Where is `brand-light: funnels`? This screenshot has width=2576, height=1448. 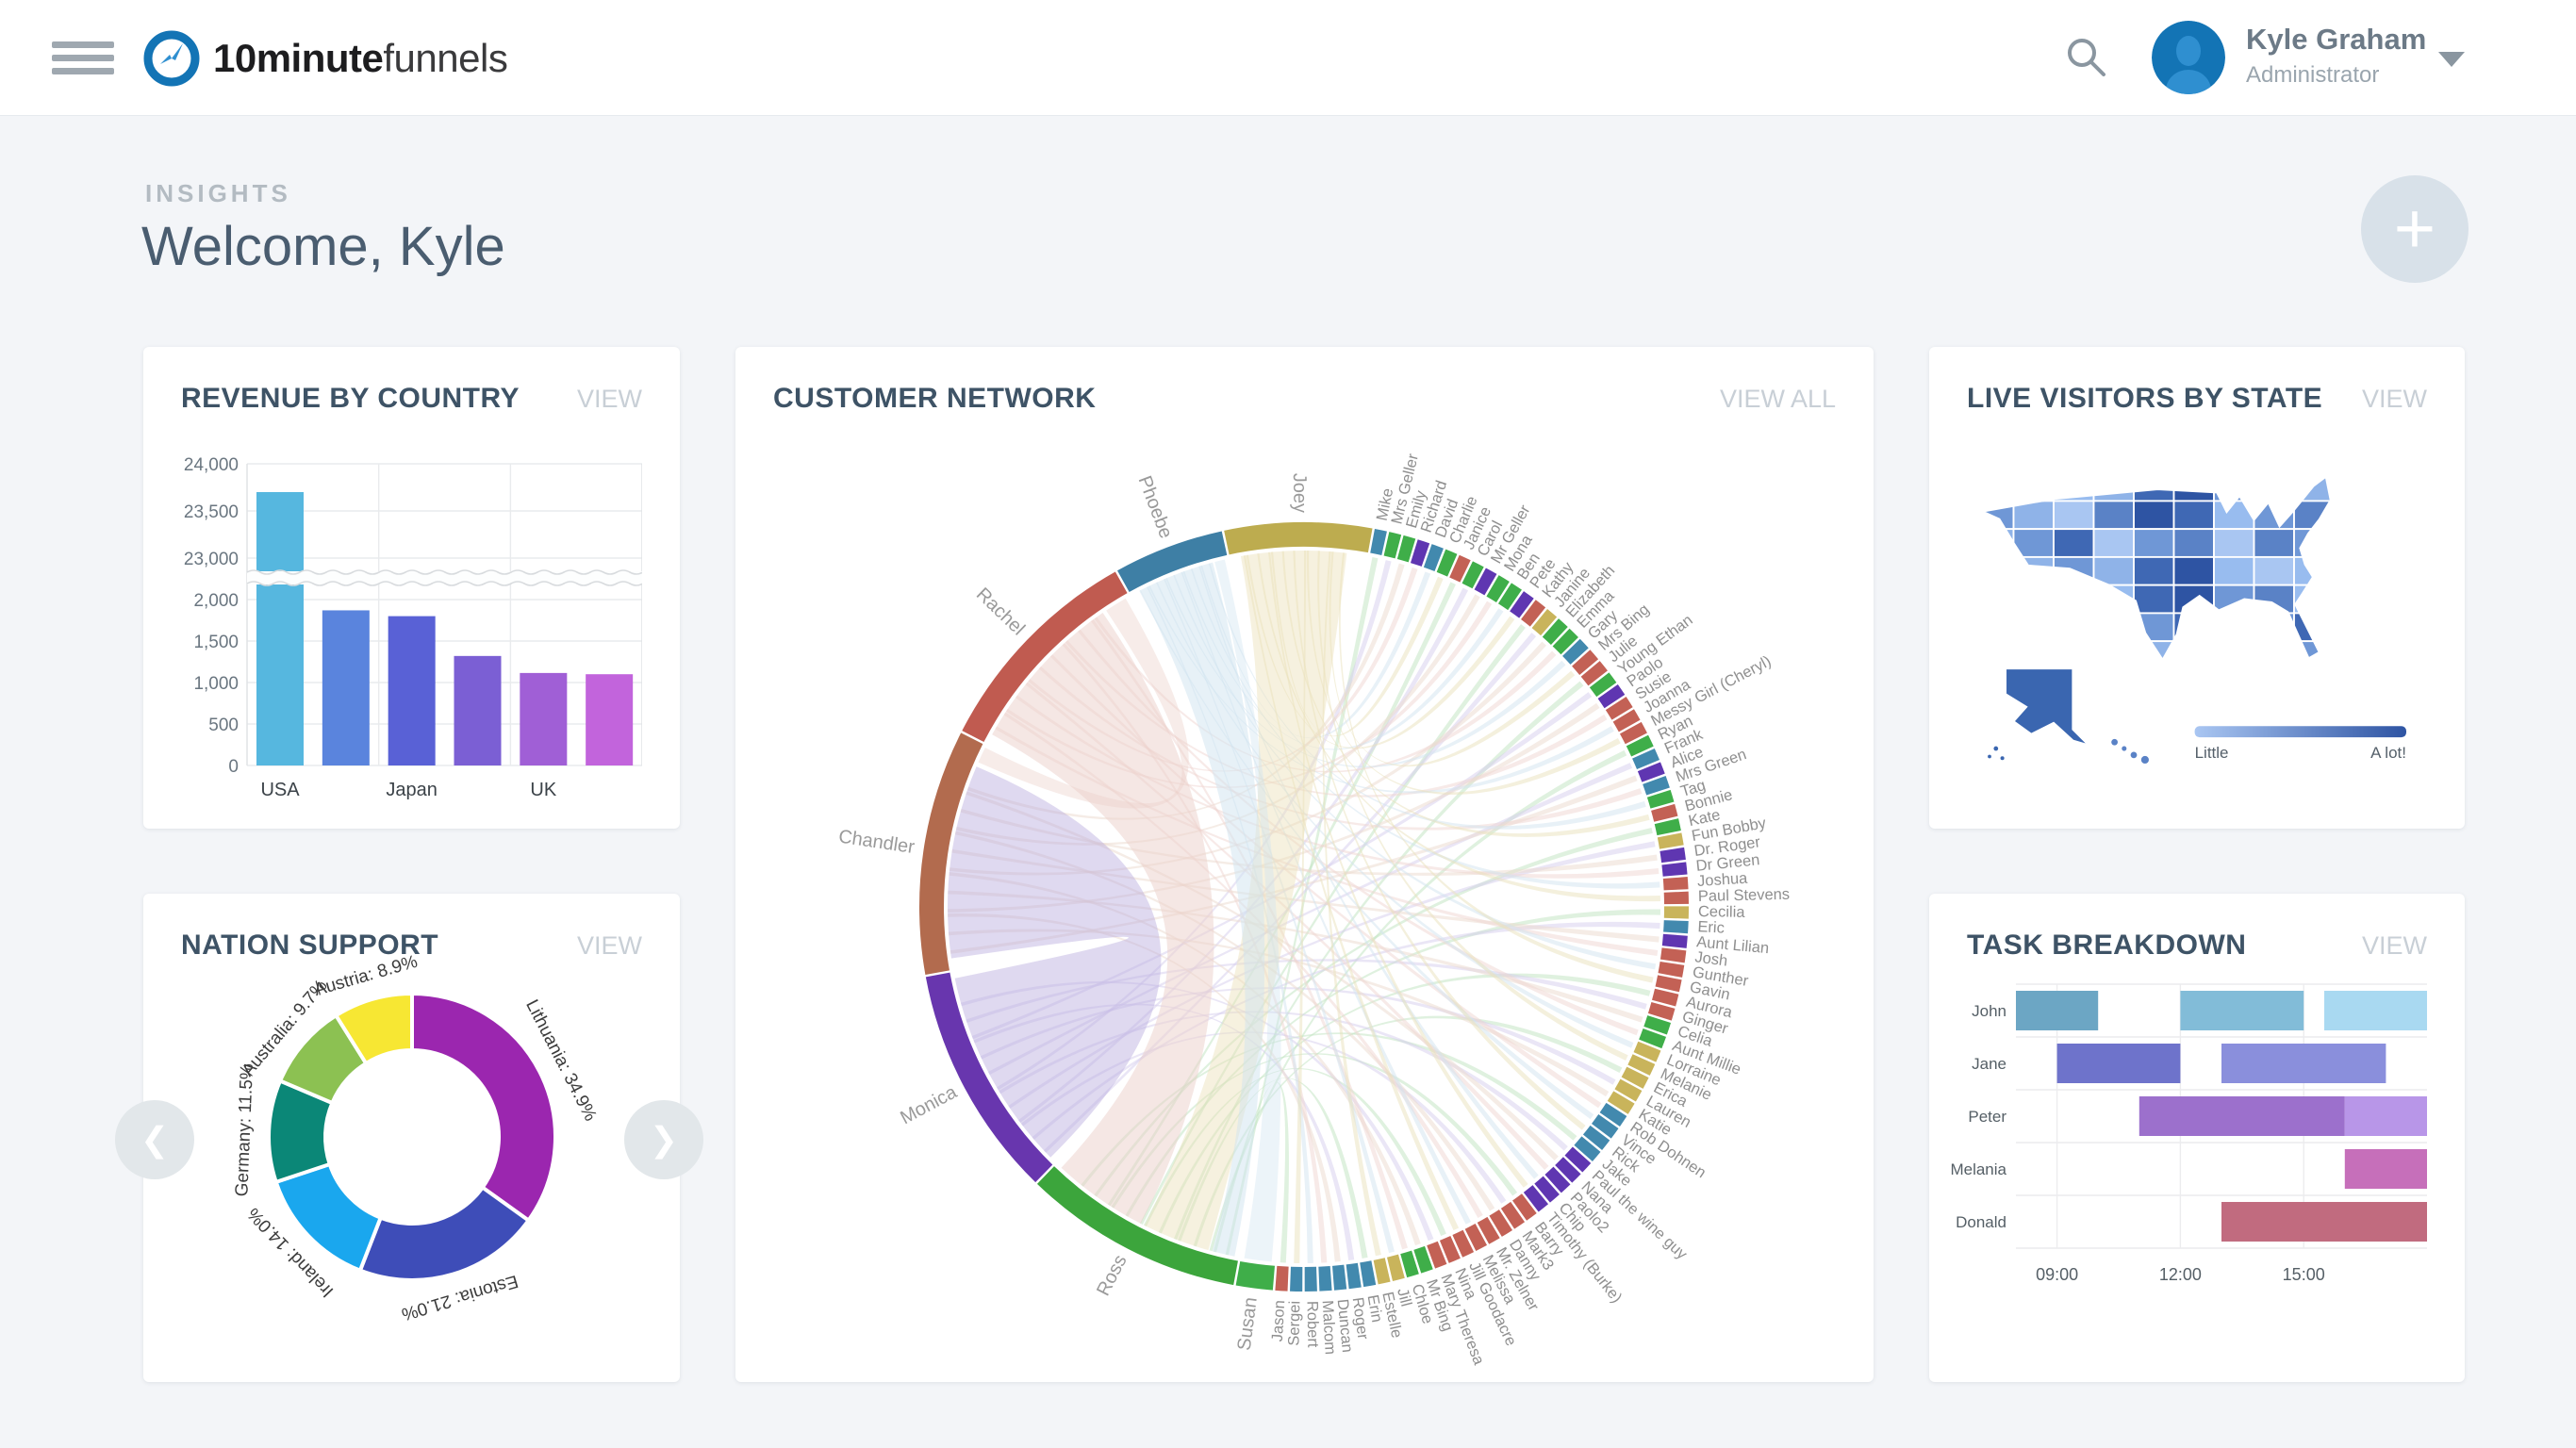
brand-light: funnels is located at coordinates (445, 58).